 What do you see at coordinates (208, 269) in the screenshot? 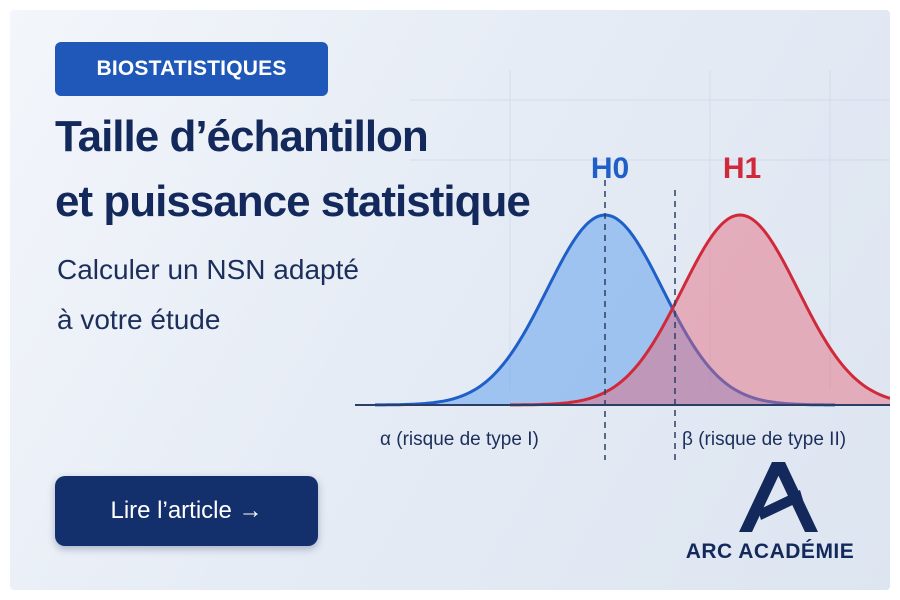
I see `subtitle-line: Calculer un NSN adapté` at bounding box center [208, 269].